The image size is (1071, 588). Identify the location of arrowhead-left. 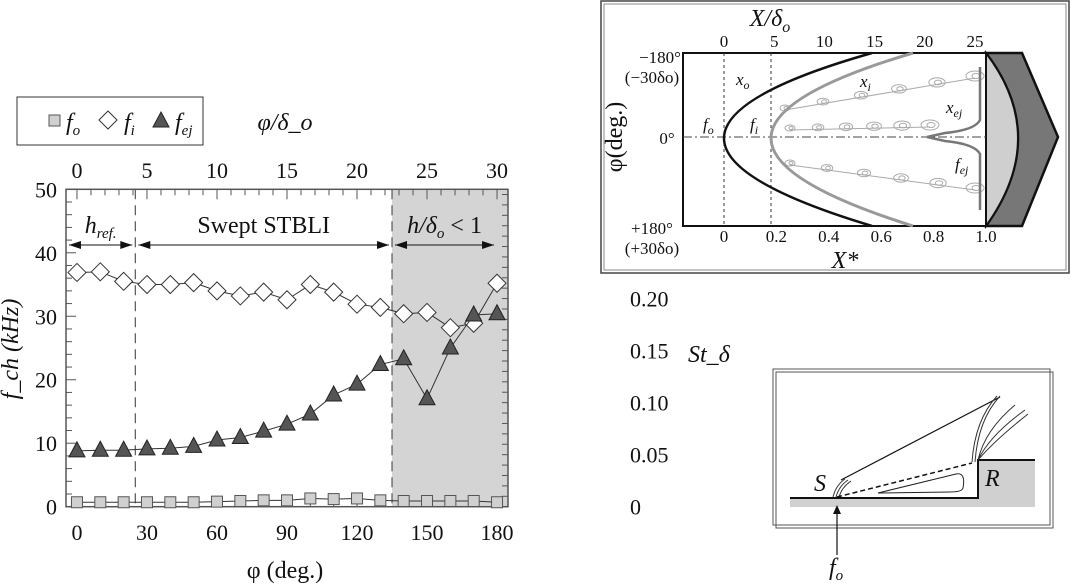
(401, 245).